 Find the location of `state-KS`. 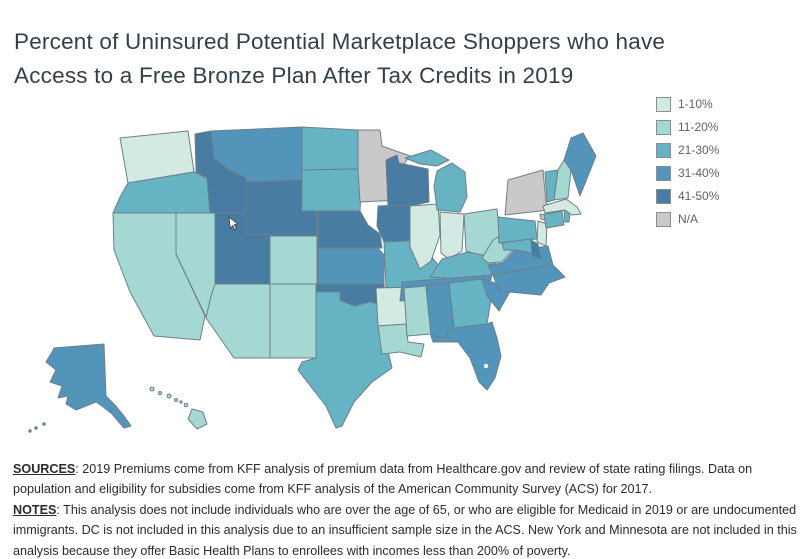

state-KS is located at coordinates (351, 266).